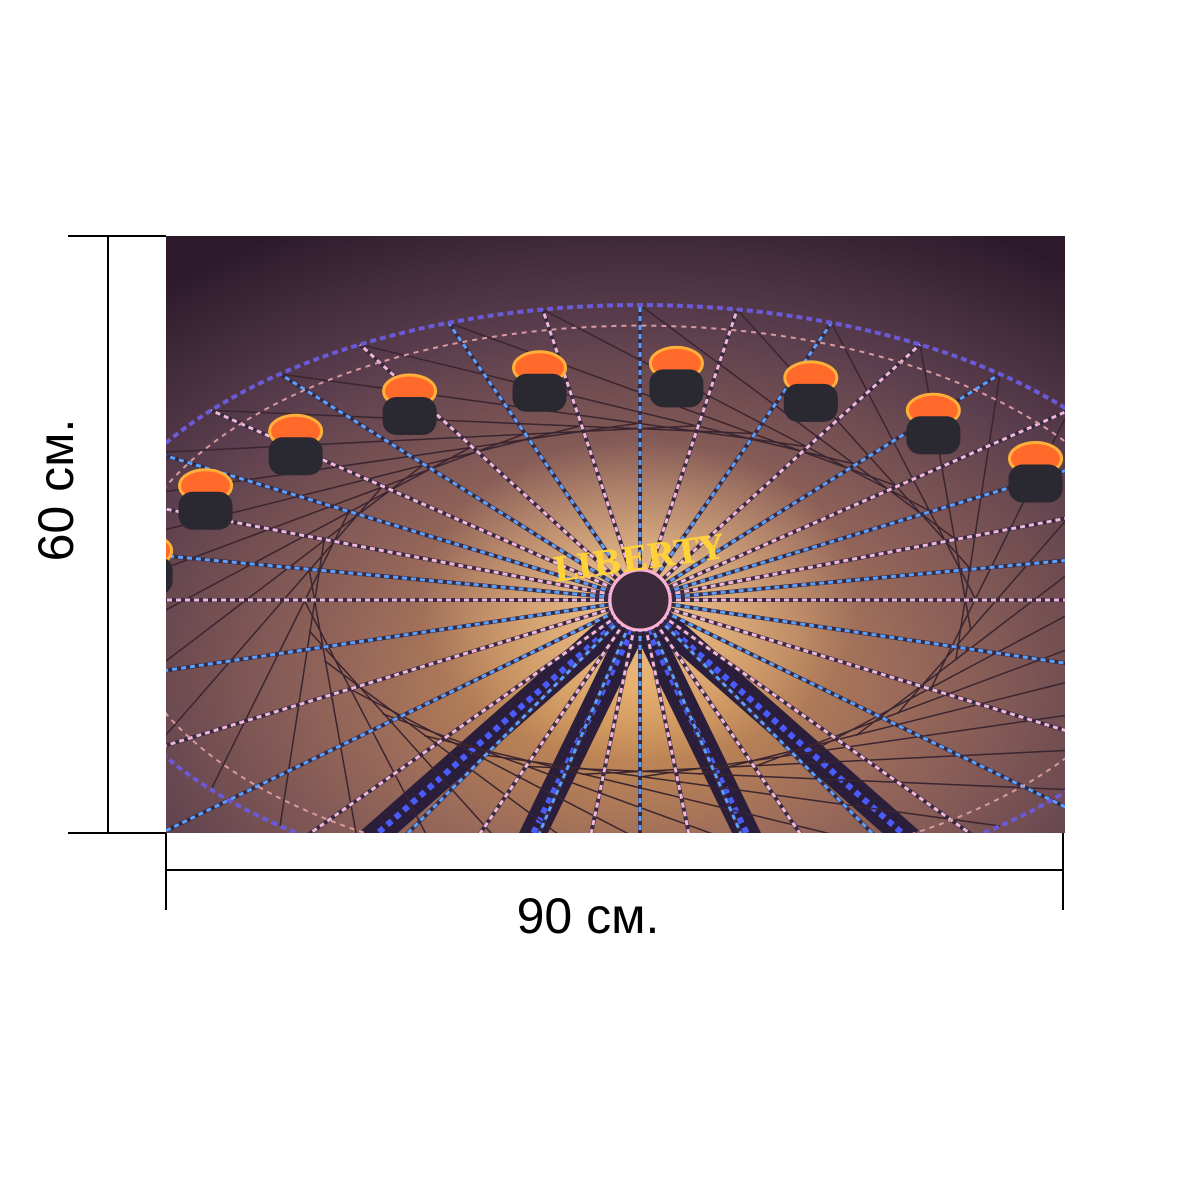 This screenshot has width=1200, height=1200. I want to click on height-label: 60 см., so click(56, 490).